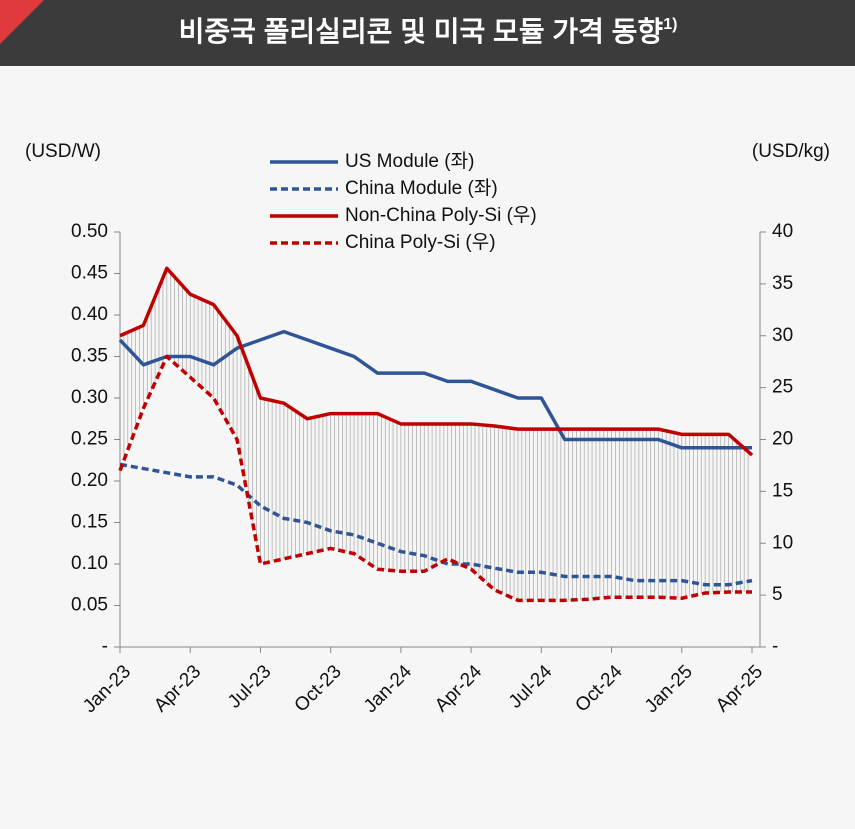 The height and width of the screenshot is (829, 855). Describe the element at coordinates (782, 490) in the screenshot. I see `y2-tick-label: 15` at that location.